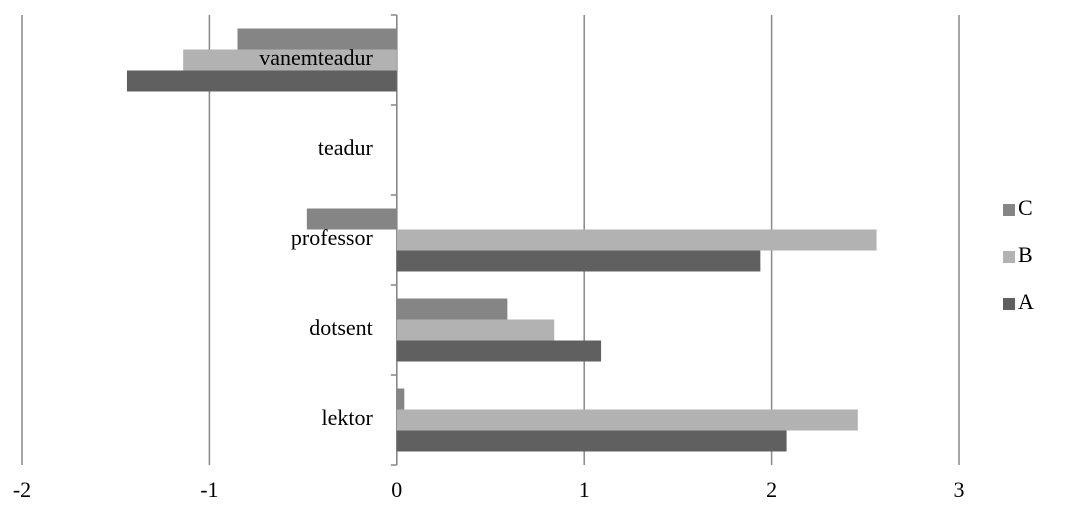  Describe the element at coordinates (341, 327) in the screenshot. I see `y-tick-label: dotsent` at that location.